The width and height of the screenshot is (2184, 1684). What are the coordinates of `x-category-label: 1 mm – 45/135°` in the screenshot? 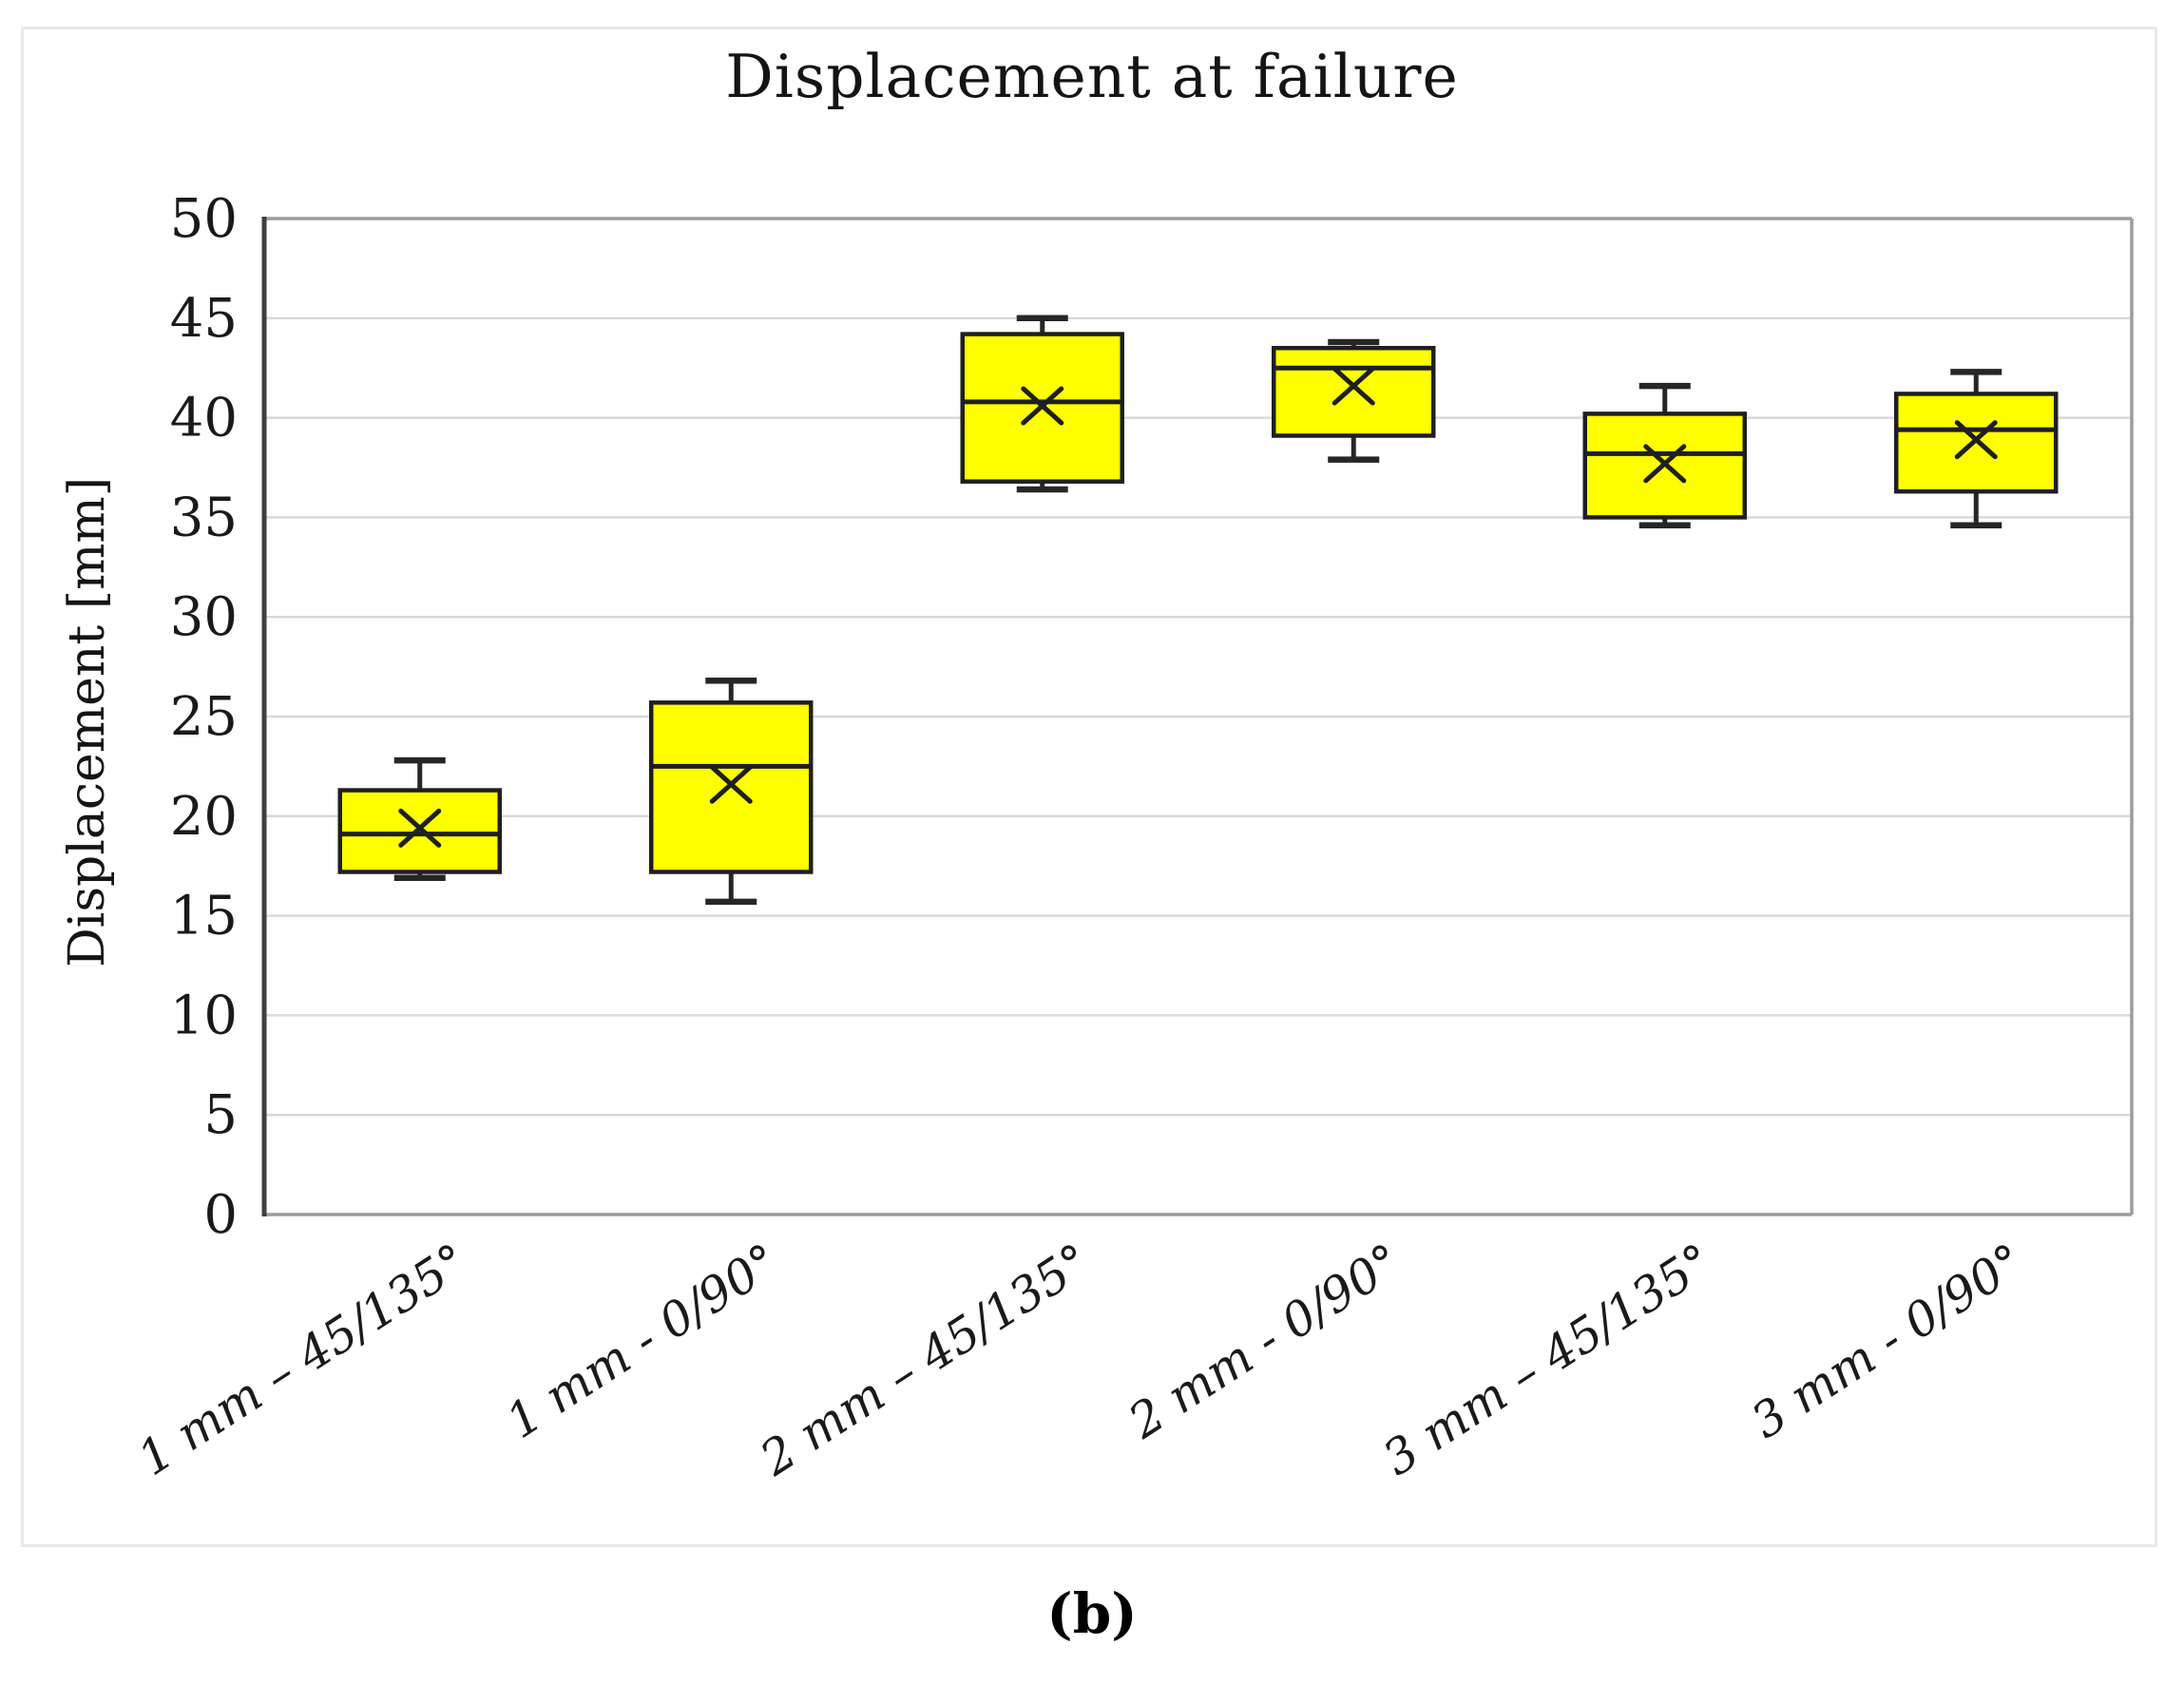 It's located at (302, 1359).